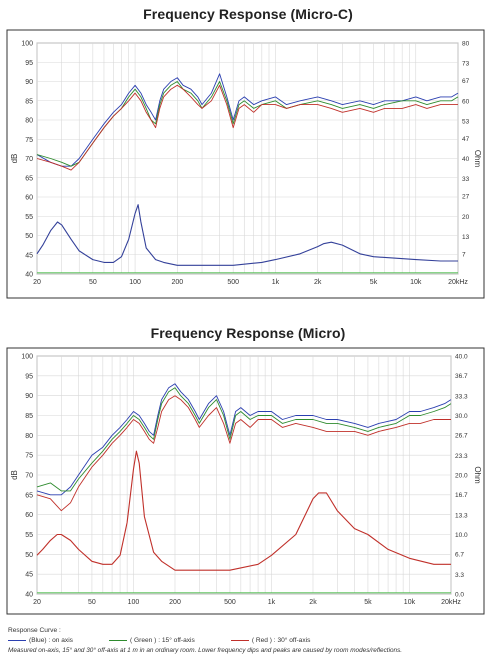 The image size is (496, 664). I want to click on y2-tick-label: 33.3, so click(461, 396).